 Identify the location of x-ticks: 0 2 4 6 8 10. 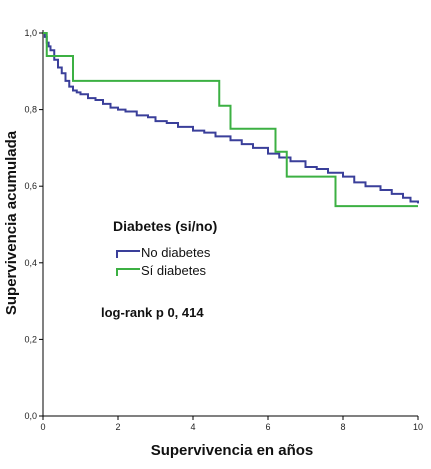
(231, 424).